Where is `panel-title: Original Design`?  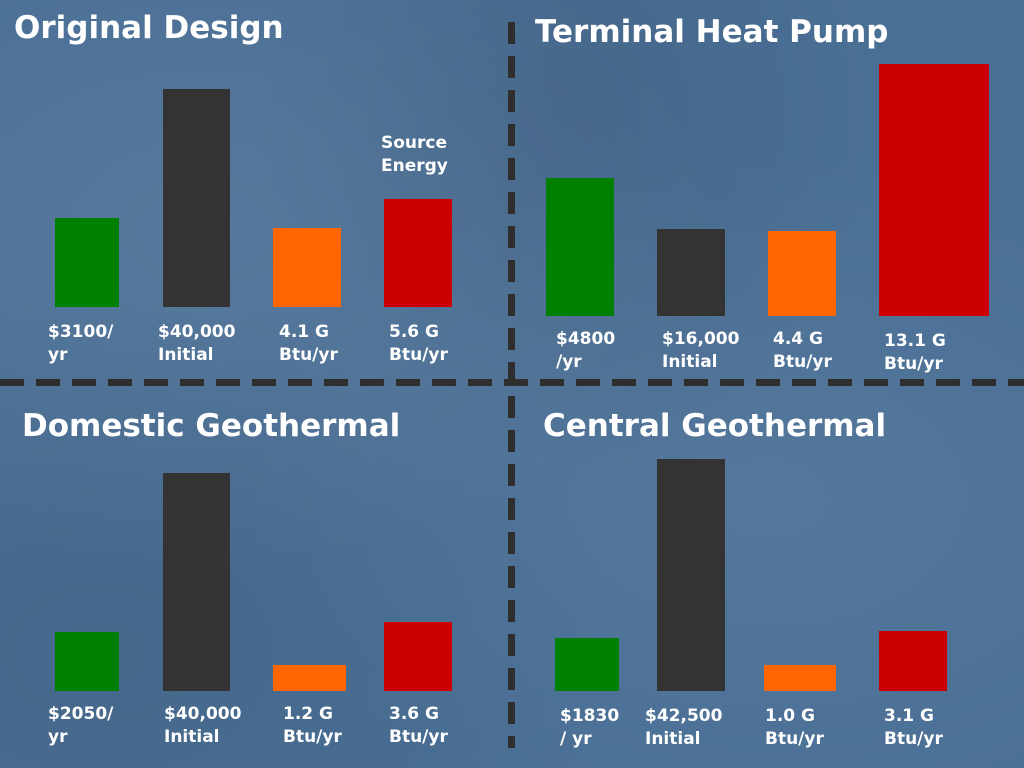 panel-title: Original Design is located at coordinates (149, 28).